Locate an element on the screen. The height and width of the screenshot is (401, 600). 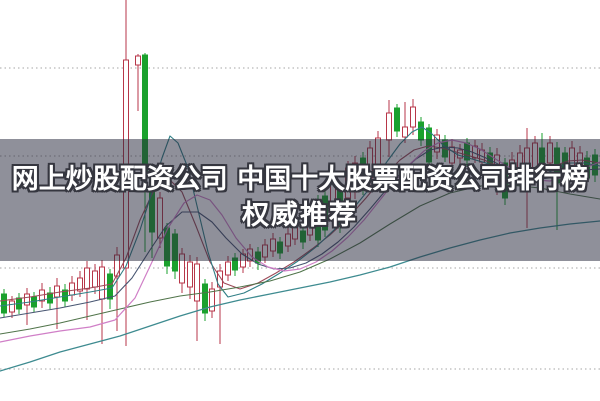
banner-title-line1: 网上炒股配资公司 中国十大股票配资公司排行榜 is located at coordinates (300, 179).